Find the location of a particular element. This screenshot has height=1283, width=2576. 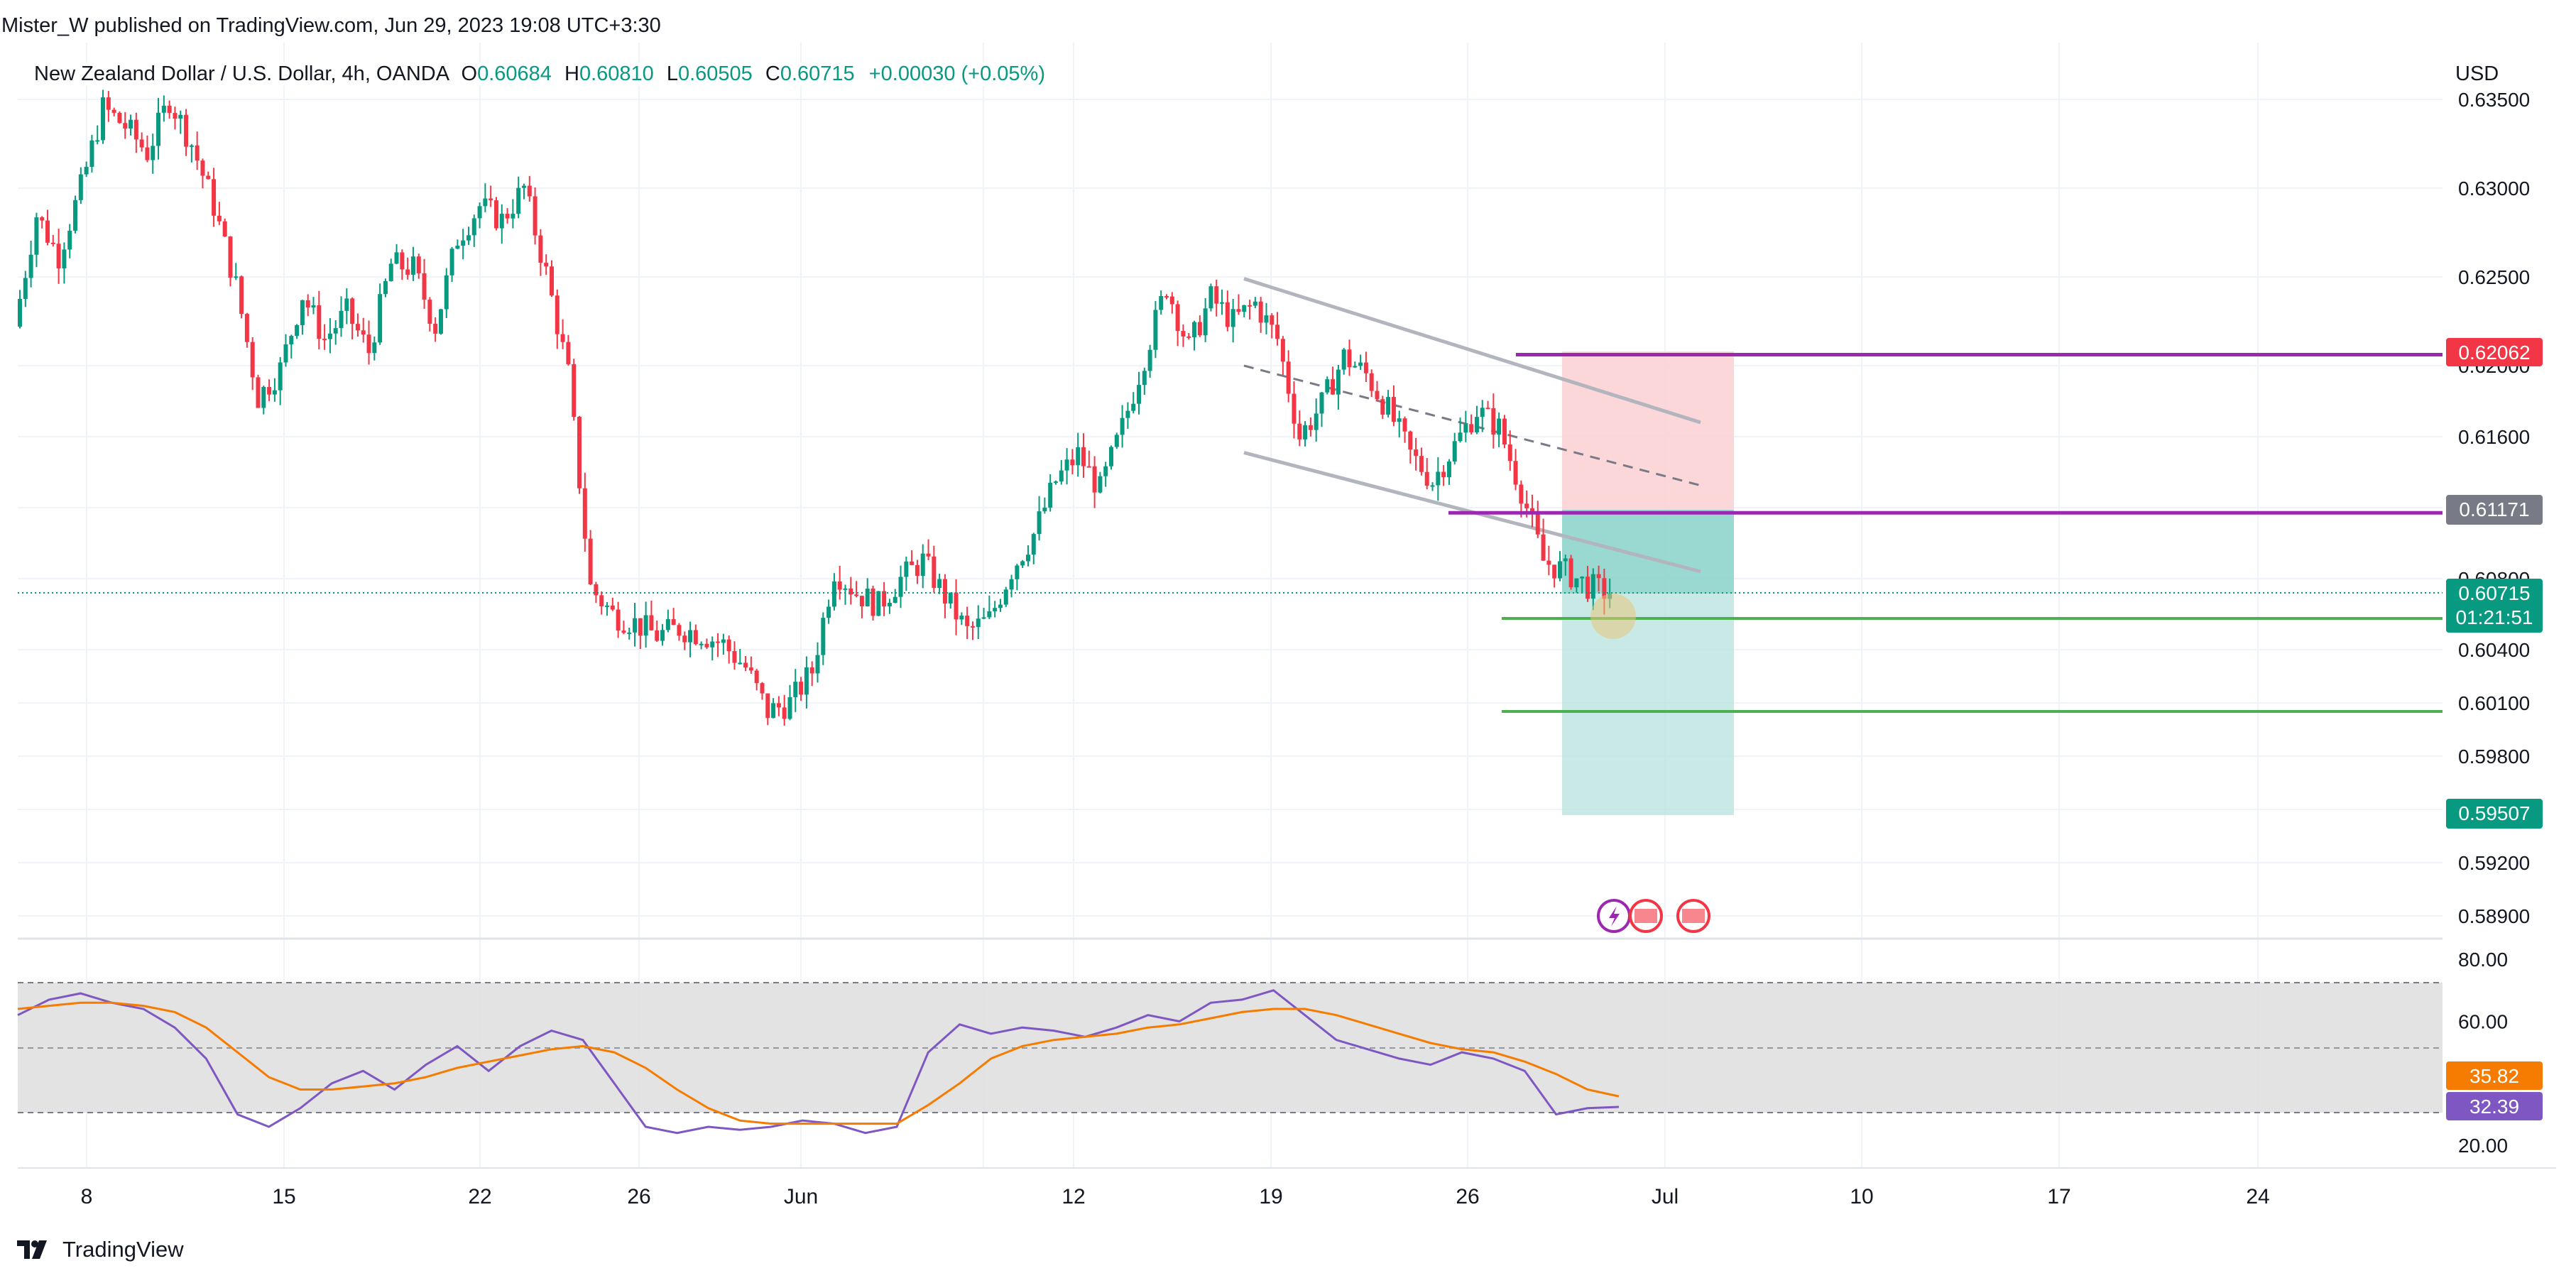

event-icons is located at coordinates (1653, 916).